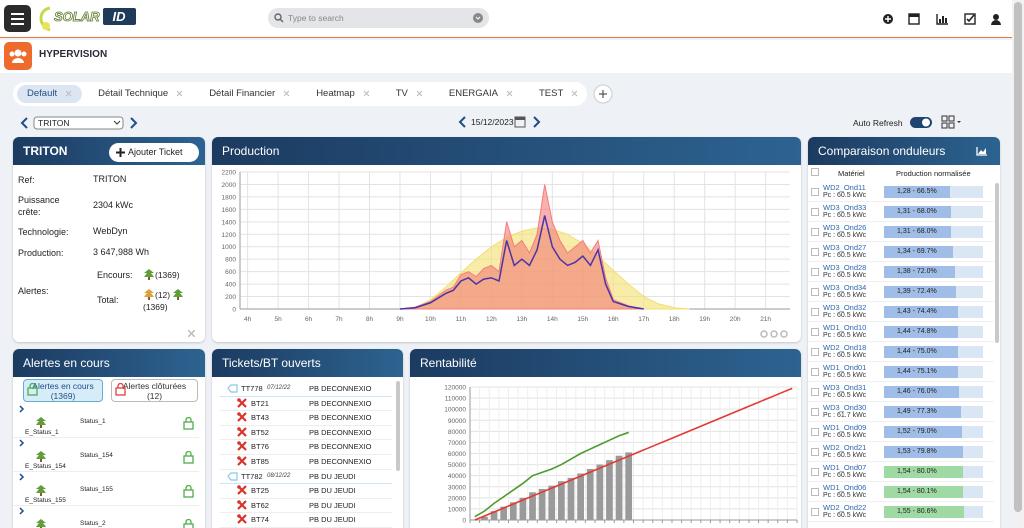 The width and height of the screenshot is (1024, 528). I want to click on next-date, so click(537, 122).